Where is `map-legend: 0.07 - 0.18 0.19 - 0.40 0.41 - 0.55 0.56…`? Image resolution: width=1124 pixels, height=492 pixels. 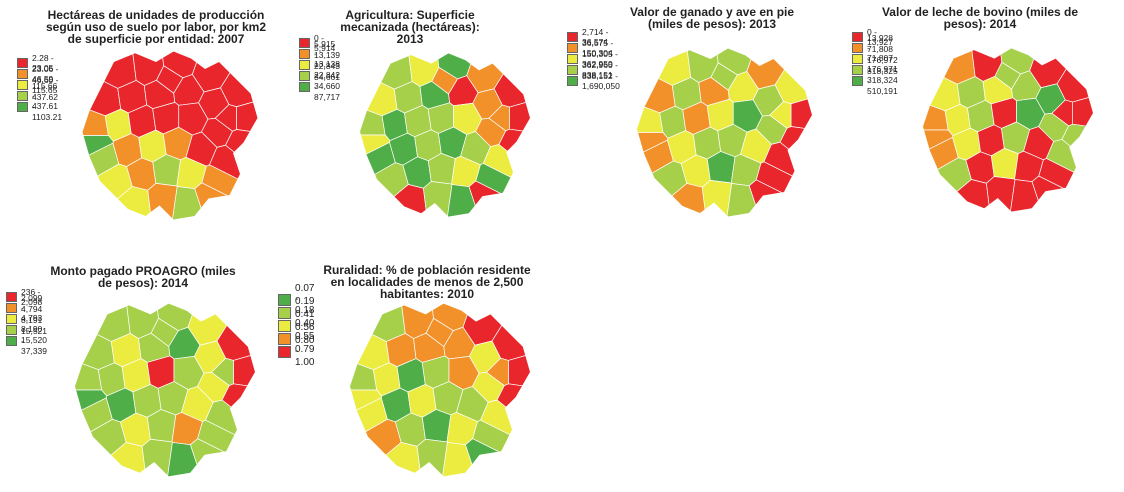
map-legend: 0.07 - 0.18 0.19 - 0.40 0.41 - 0.55 0.56… is located at coordinates (296, 325).